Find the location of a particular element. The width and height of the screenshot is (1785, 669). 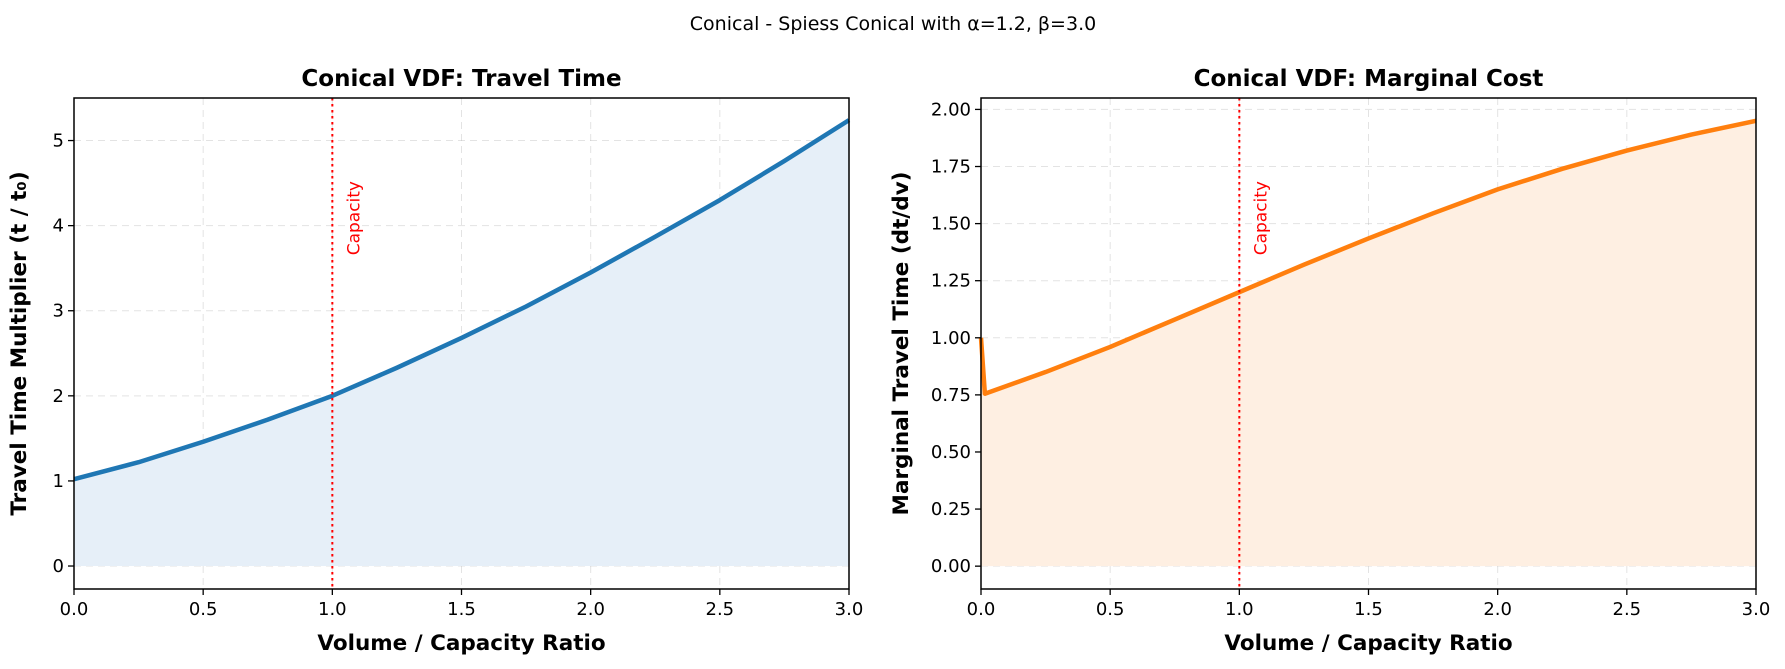

travel-time-ylabel: Travel Time Multiplier (t / t₀) is located at coordinates (19, 343).